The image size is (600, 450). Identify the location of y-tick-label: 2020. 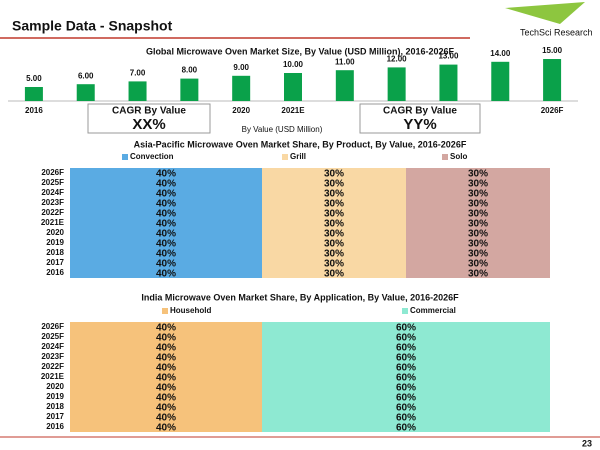
(55, 386).